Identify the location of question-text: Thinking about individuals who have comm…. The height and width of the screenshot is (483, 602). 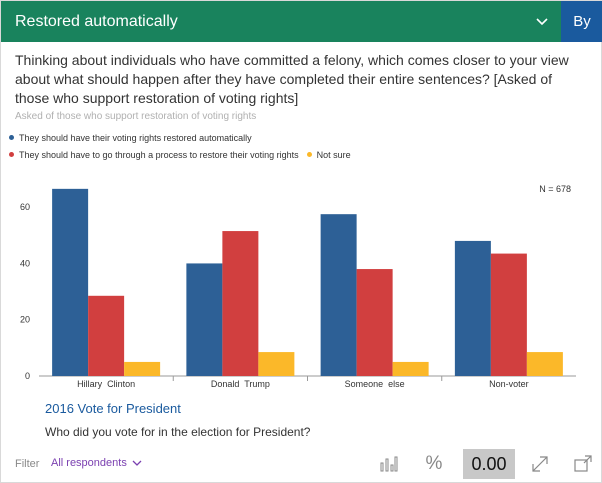
(292, 79).